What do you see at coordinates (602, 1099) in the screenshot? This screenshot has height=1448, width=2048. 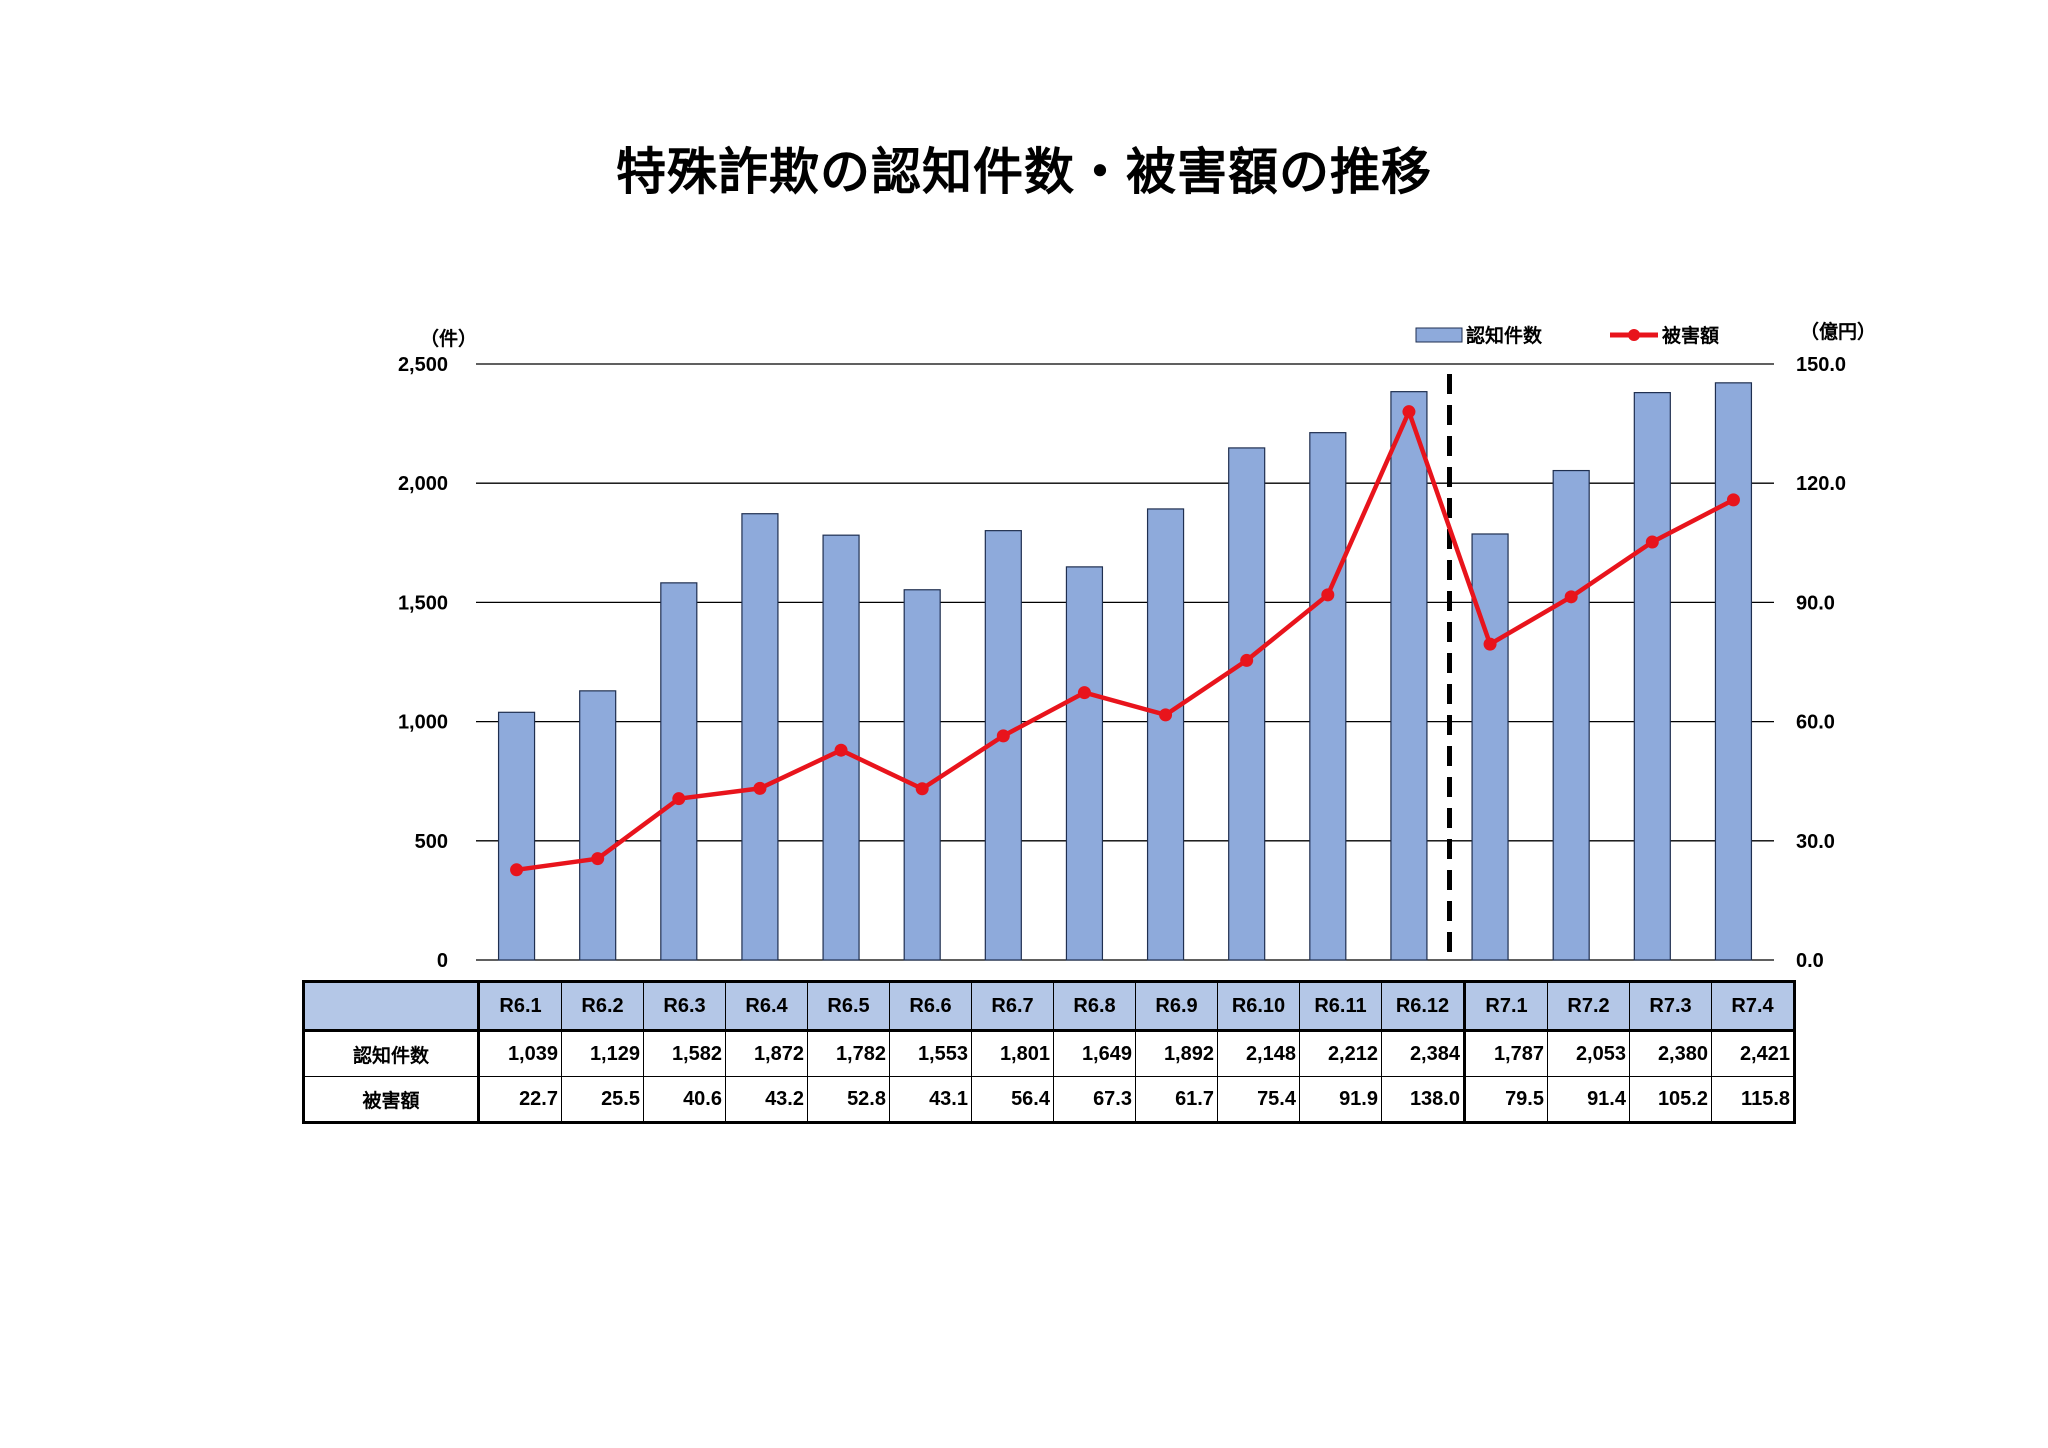 I see `table-cell: 25.5` at bounding box center [602, 1099].